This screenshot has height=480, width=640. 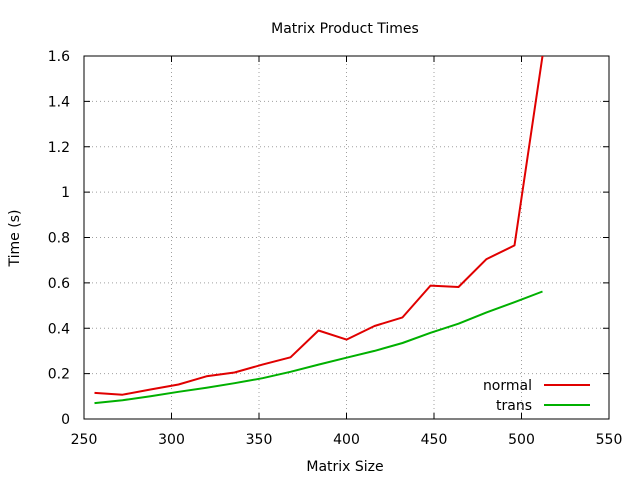 What do you see at coordinates (59, 284) in the screenshot?
I see `y-tick-label: 0.6` at bounding box center [59, 284].